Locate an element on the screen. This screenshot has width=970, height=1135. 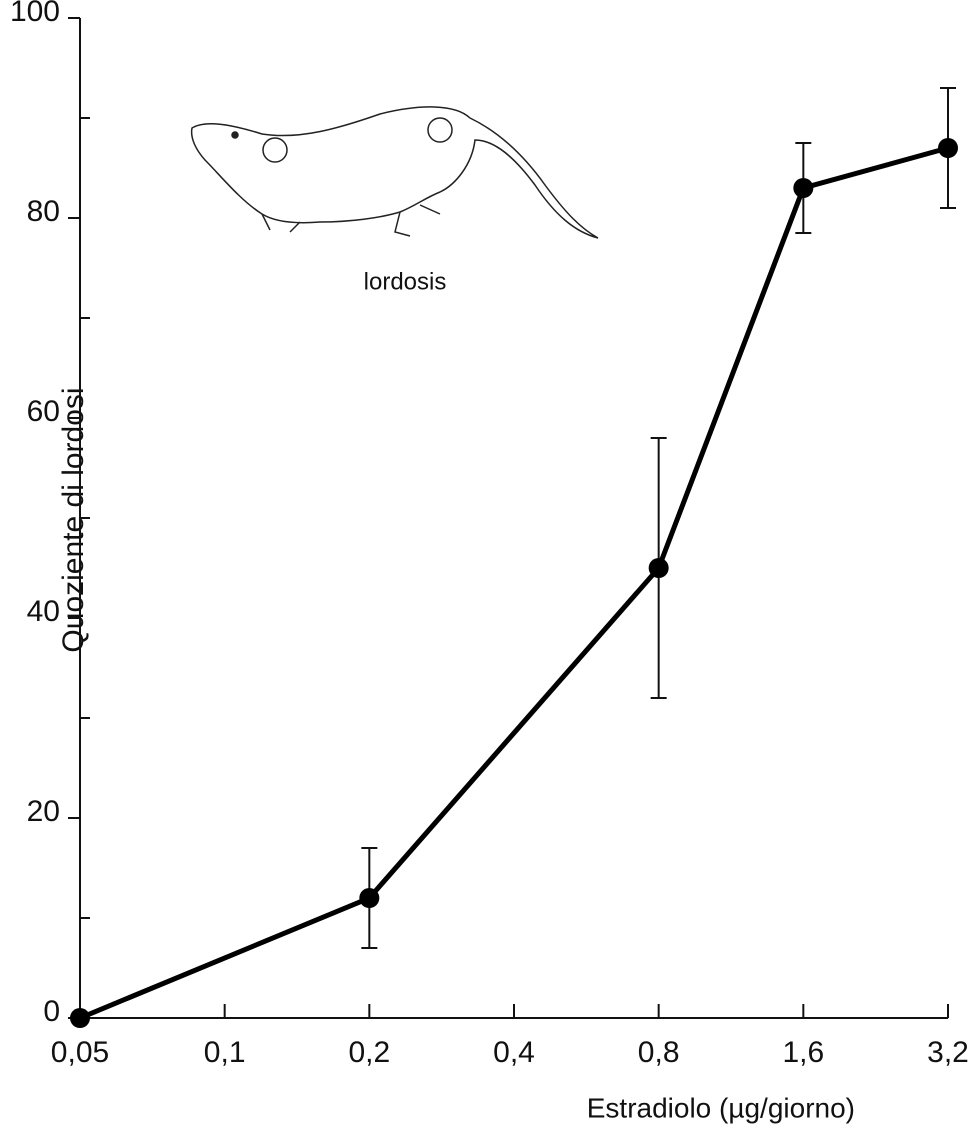
x-tick-label: 0,8 is located at coordinates (659, 1052).